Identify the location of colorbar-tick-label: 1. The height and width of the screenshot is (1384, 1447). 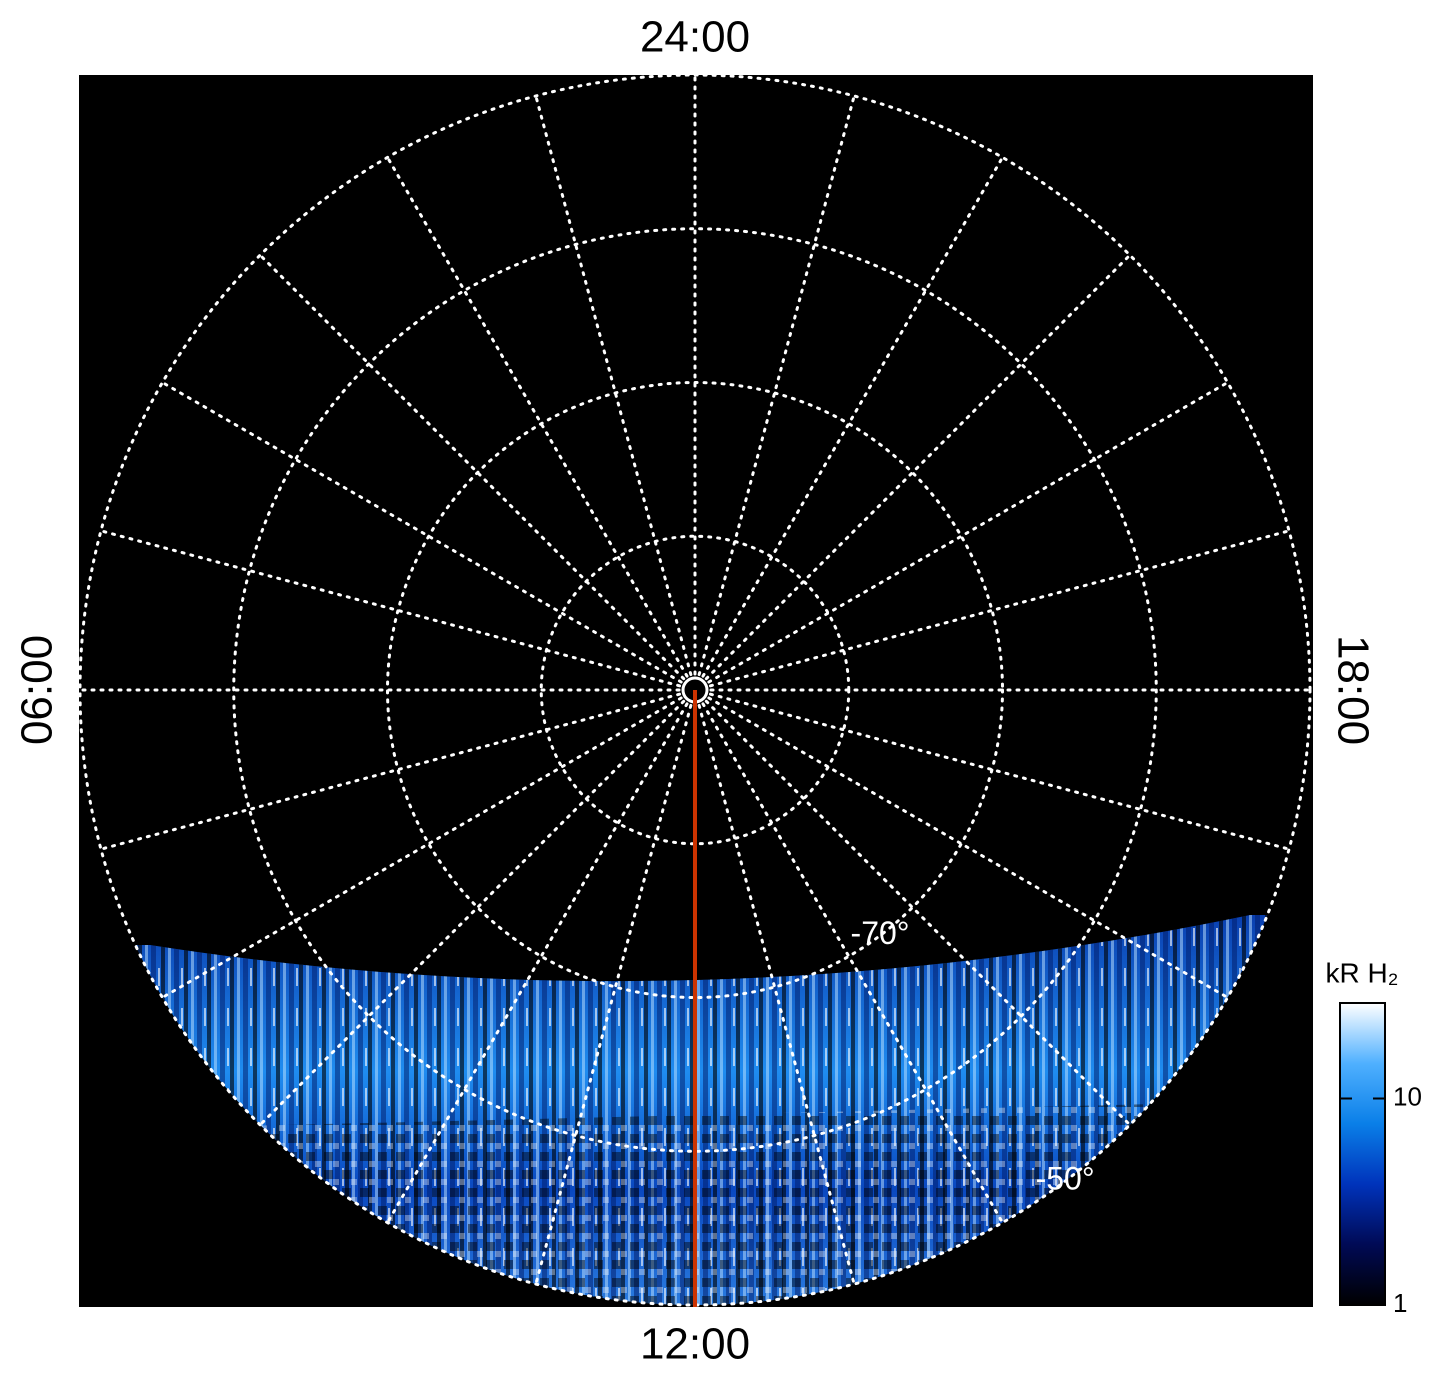
(1400, 1303).